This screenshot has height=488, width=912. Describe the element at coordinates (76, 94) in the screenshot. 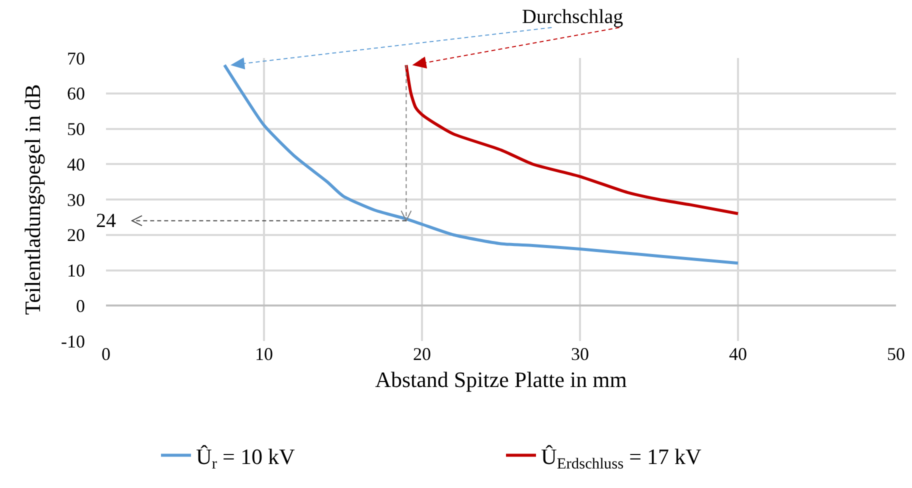

I see `y-tick-label: 60` at that location.